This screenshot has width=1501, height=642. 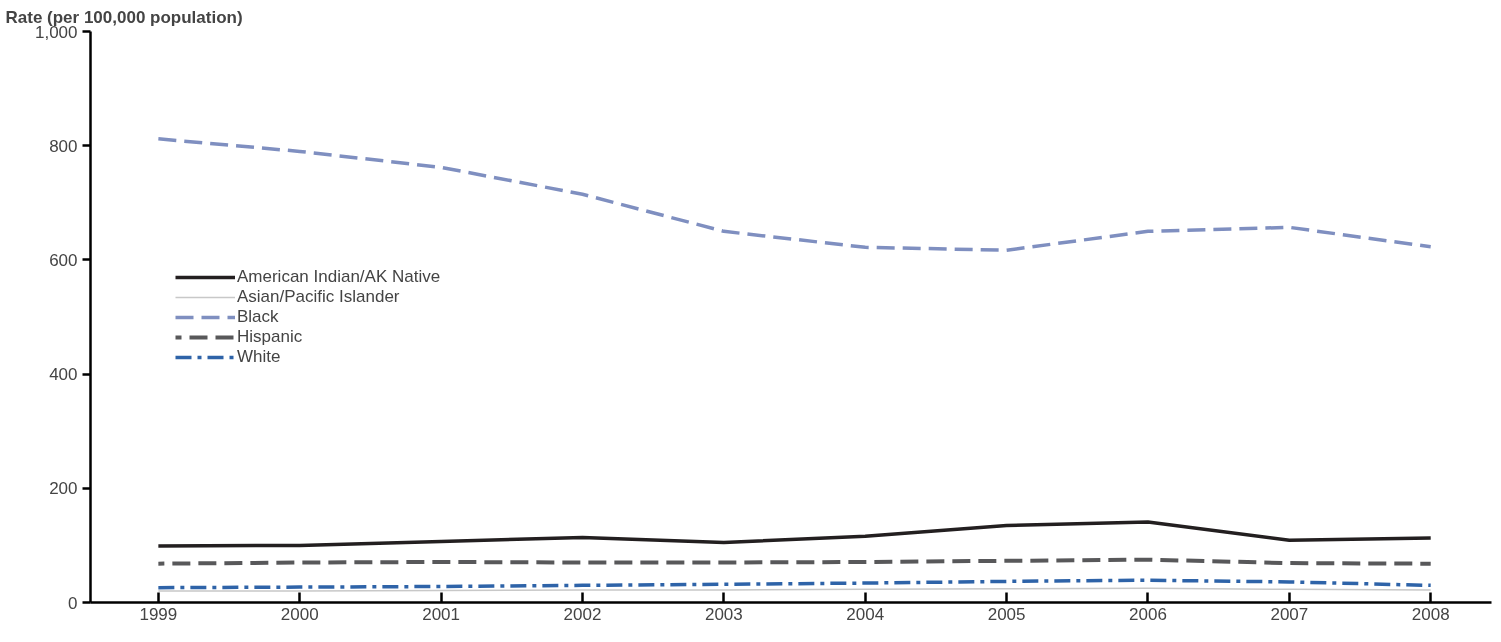 I want to click on x-tick-label: 2006, so click(x=1148, y=614).